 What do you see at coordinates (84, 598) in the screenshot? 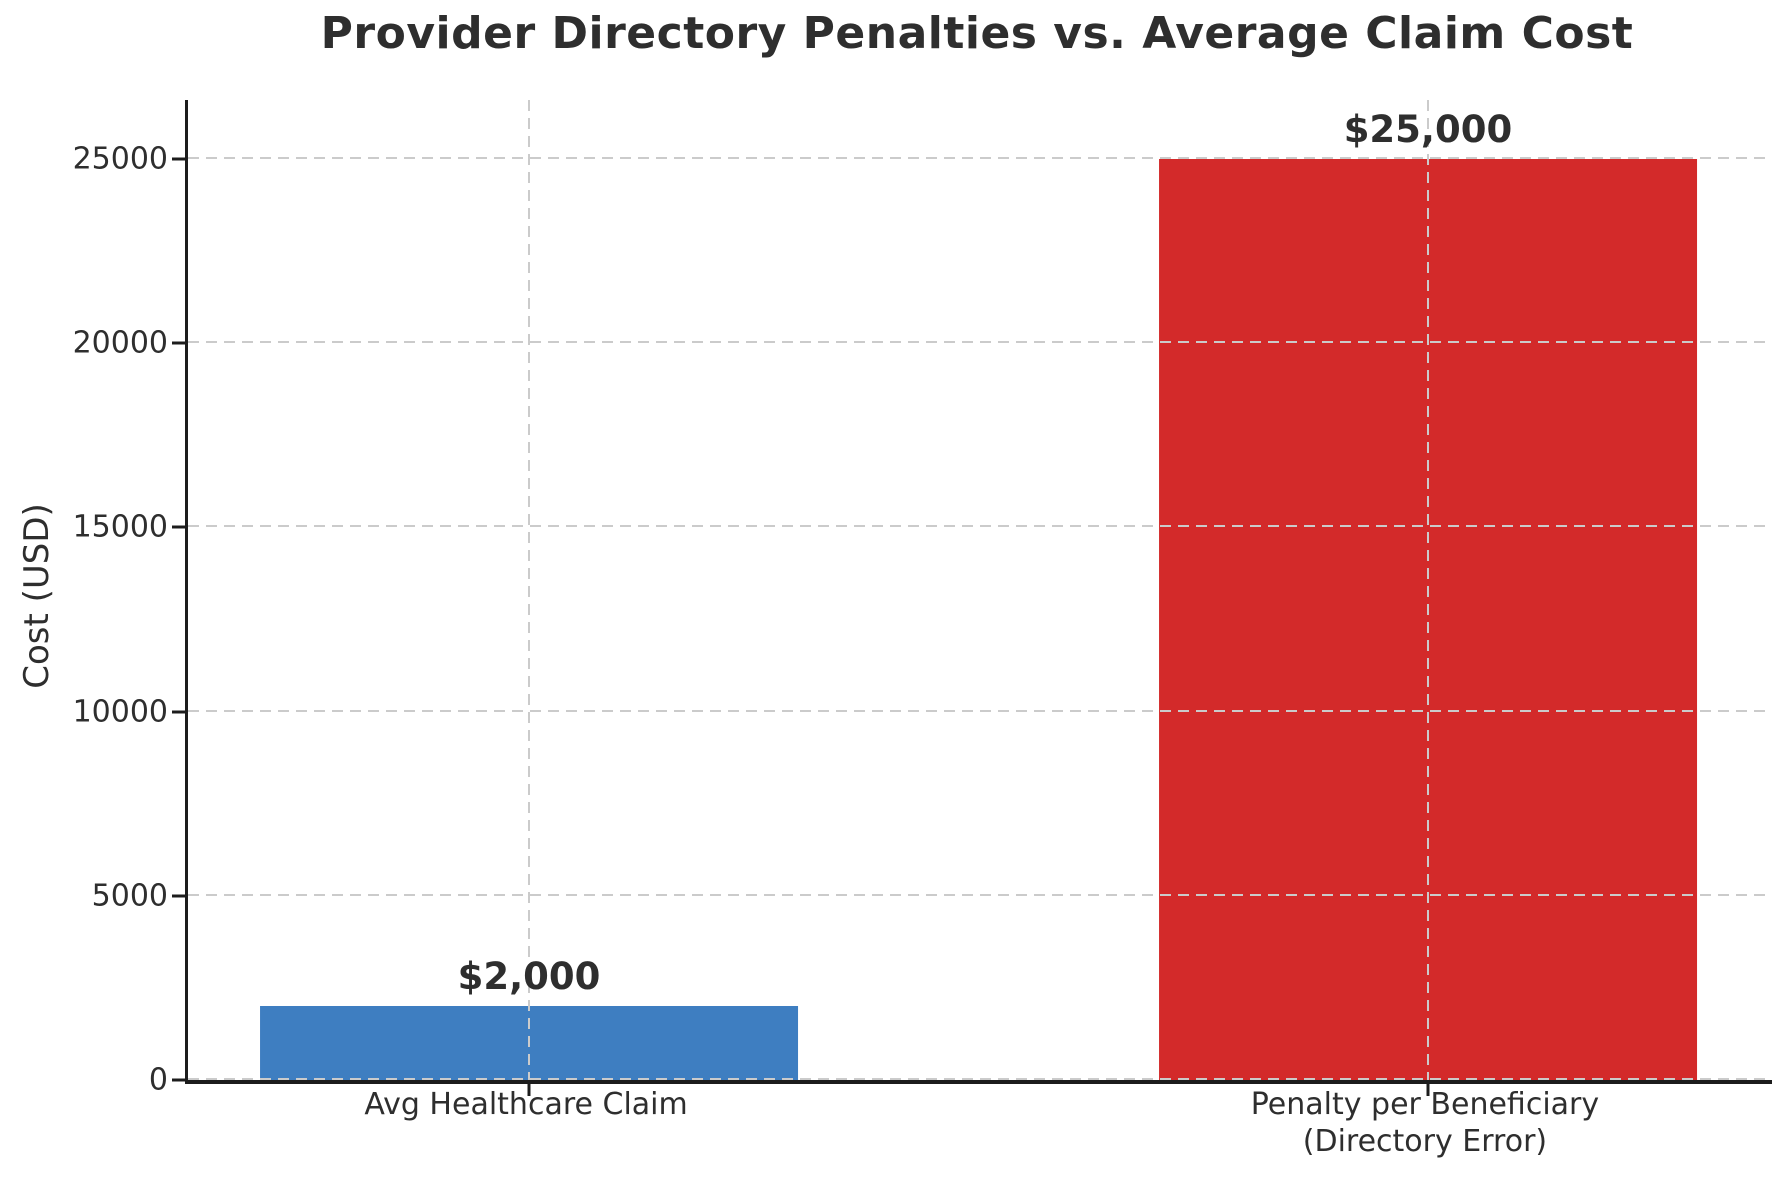
I see `y-axis-tick-labels: 0 5000 10000 15000 20000 25000` at bounding box center [84, 598].